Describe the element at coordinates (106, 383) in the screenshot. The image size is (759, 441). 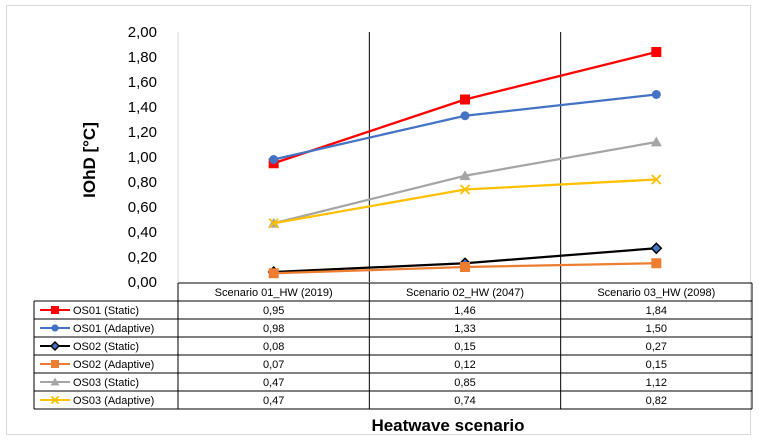
I see `legend-entry: OS03 (Static)` at that location.